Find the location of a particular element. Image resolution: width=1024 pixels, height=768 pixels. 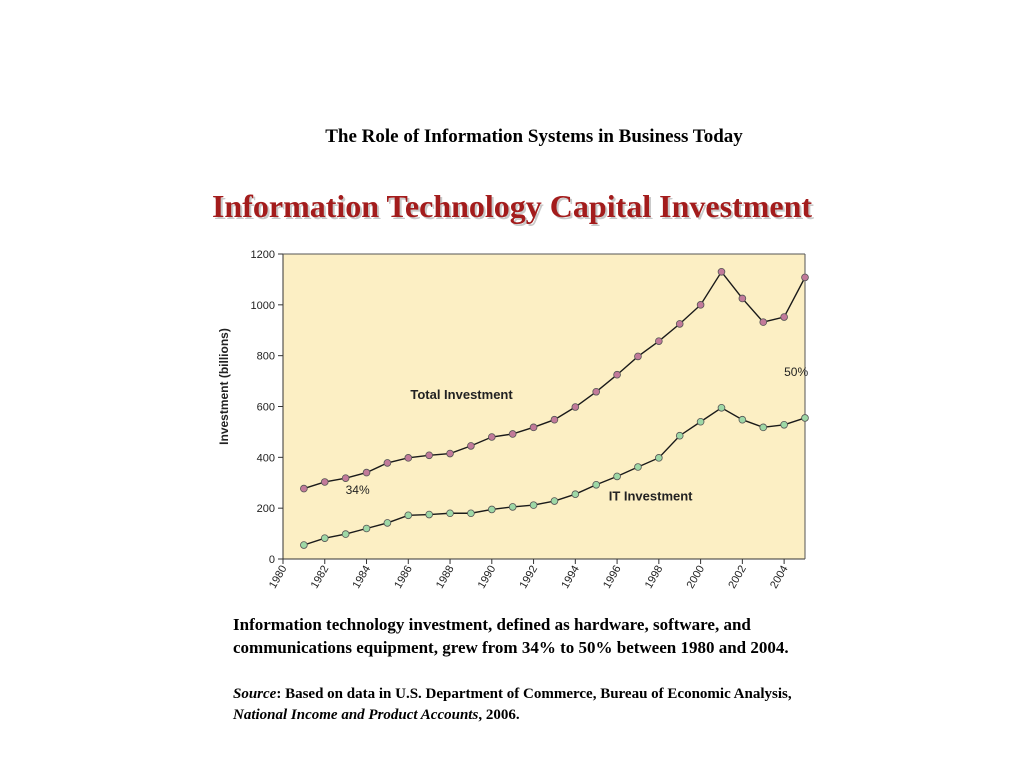

y-axis-label: Investment (billions) is located at coordinates (224, 386).